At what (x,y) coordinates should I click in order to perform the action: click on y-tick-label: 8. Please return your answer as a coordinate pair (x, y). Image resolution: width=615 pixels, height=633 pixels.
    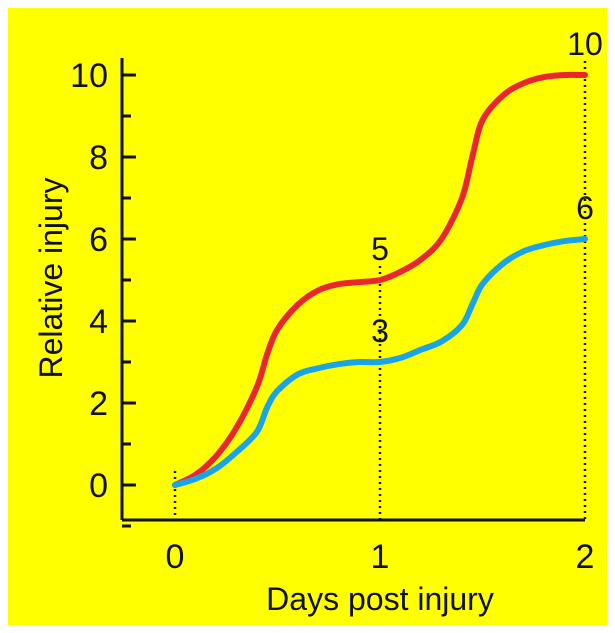
    Looking at the image, I should click on (98, 158).